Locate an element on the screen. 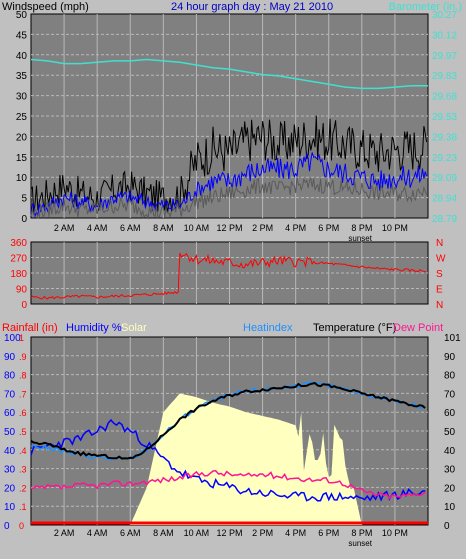 The width and height of the screenshot is (466, 559). legend-heatindex: Heatindex is located at coordinates (268, 328).